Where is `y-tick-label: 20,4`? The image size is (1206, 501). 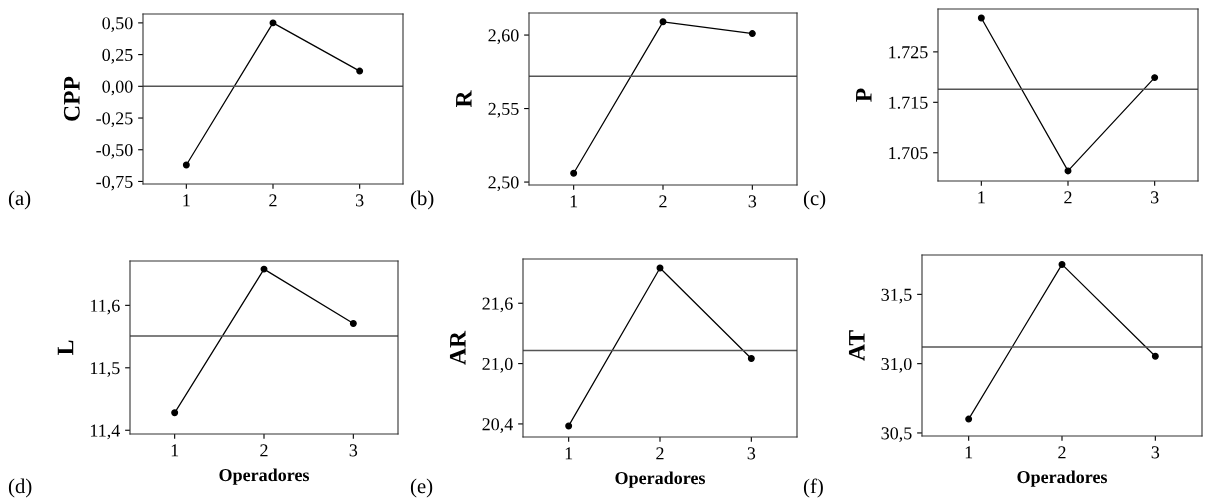 y-tick-label: 20,4 is located at coordinates (497, 425).